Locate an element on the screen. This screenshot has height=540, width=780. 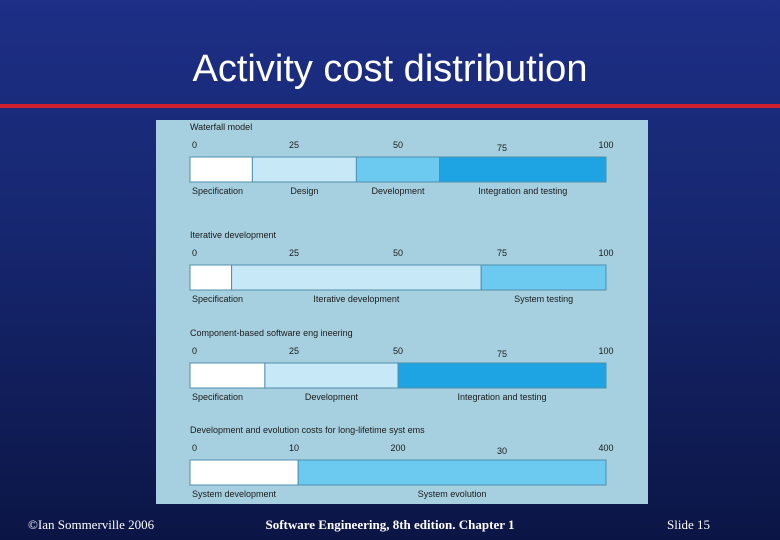
chart-4-tick-label: 30 is located at coordinates (502, 451).